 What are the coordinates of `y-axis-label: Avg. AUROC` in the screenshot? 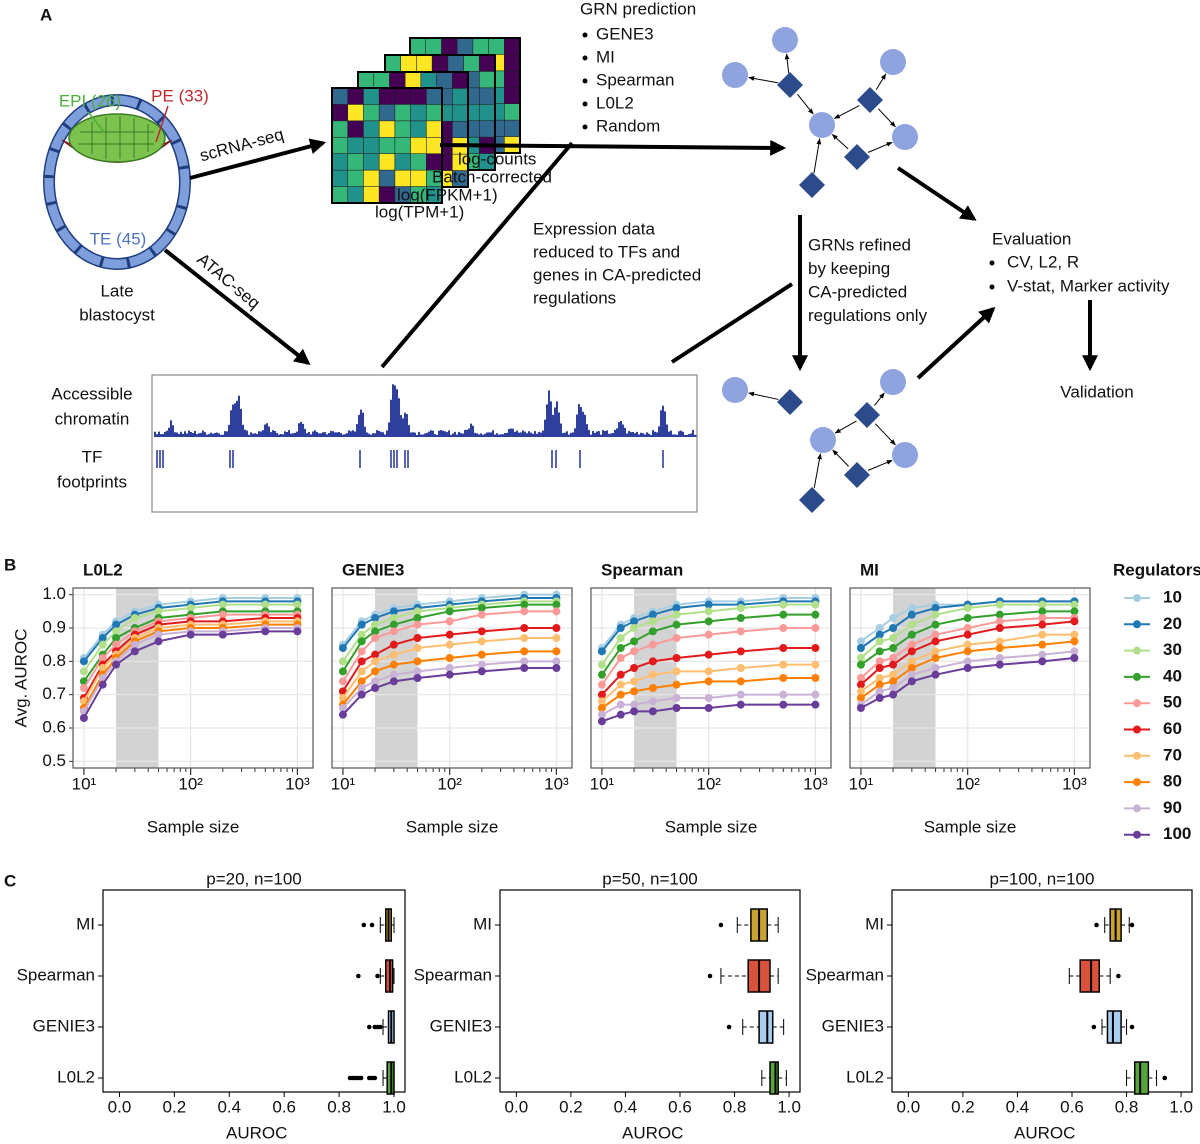 It's located at (20, 678).